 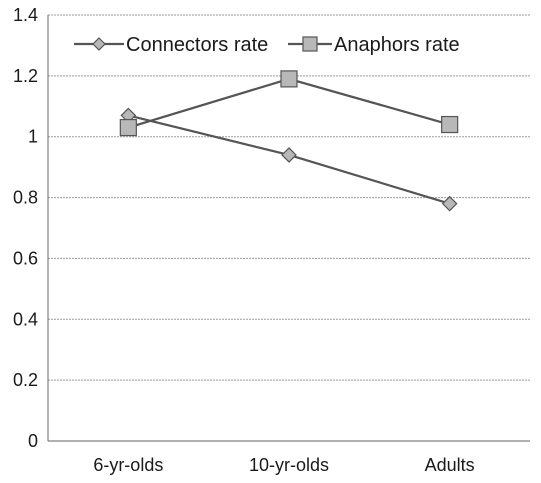 I want to click on y-tick-label: 0.6, so click(x=25, y=258).